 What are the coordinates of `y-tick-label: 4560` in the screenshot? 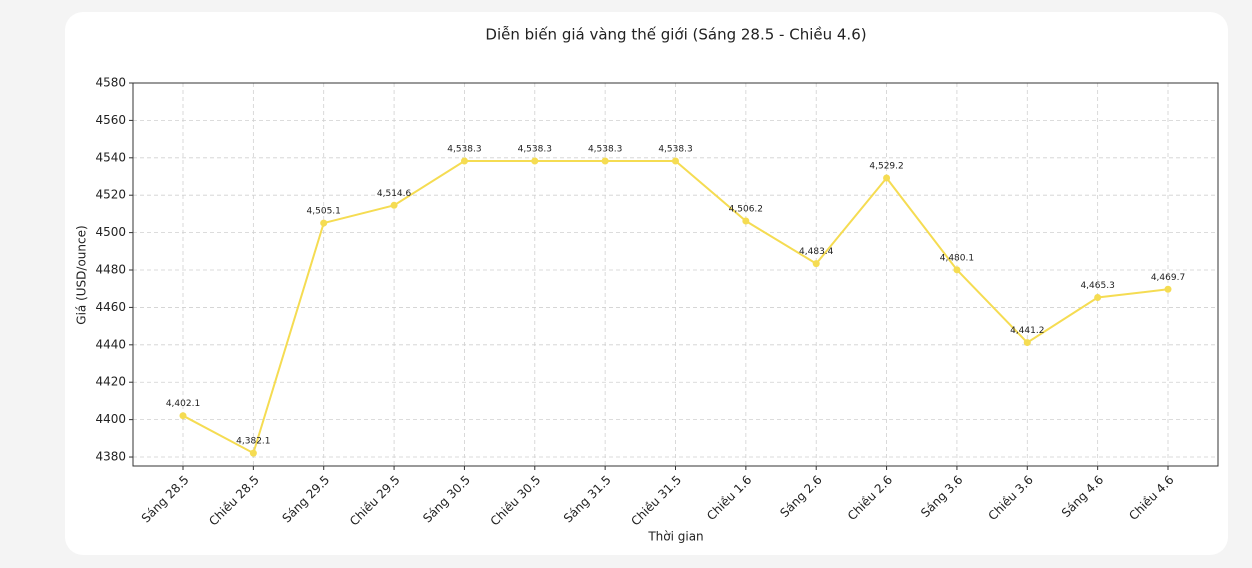 It's located at (110, 120).